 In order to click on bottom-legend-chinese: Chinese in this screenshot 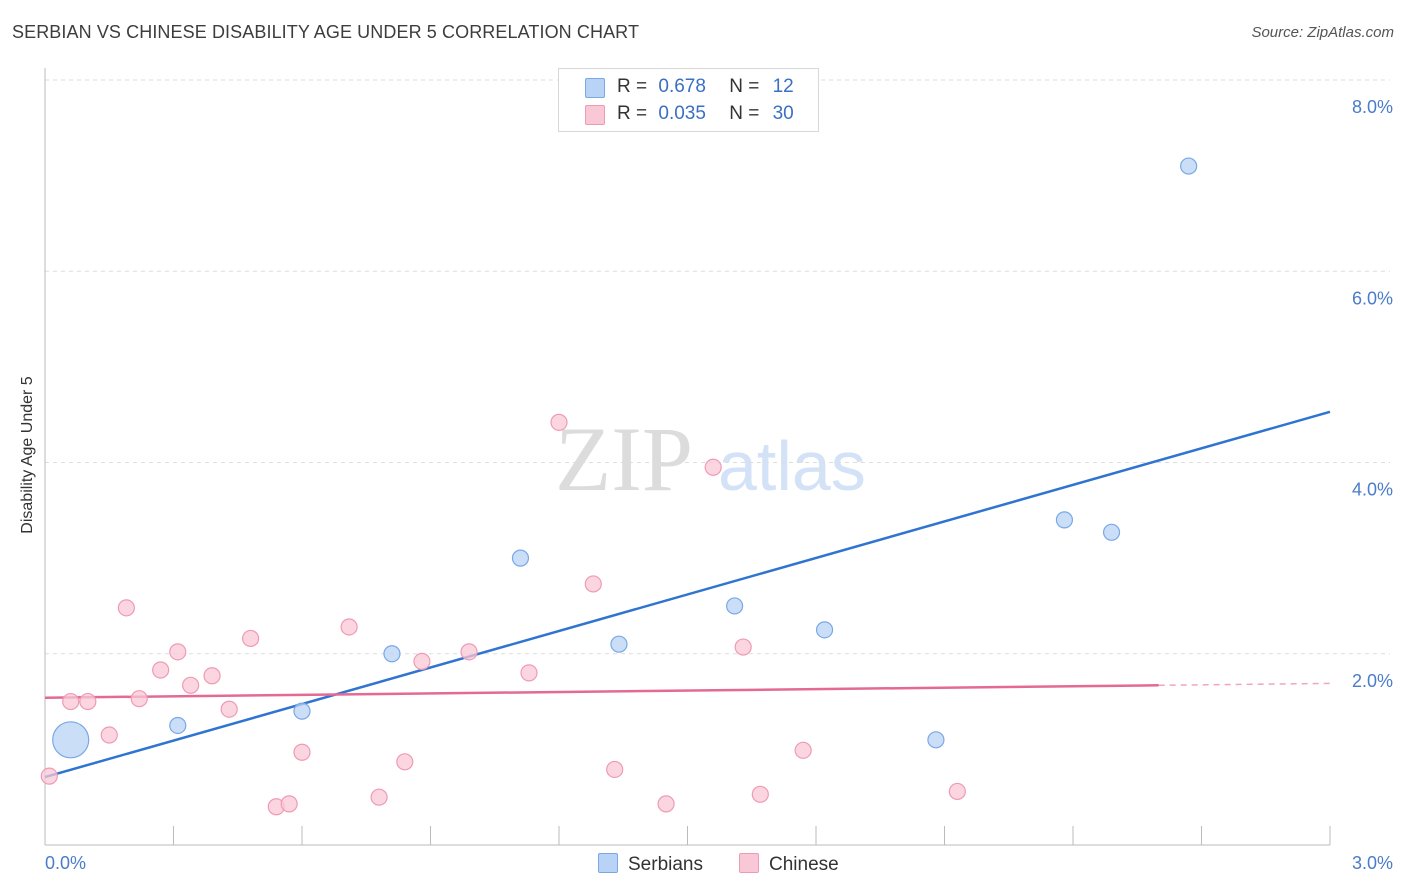, I will do `click(789, 864)`.